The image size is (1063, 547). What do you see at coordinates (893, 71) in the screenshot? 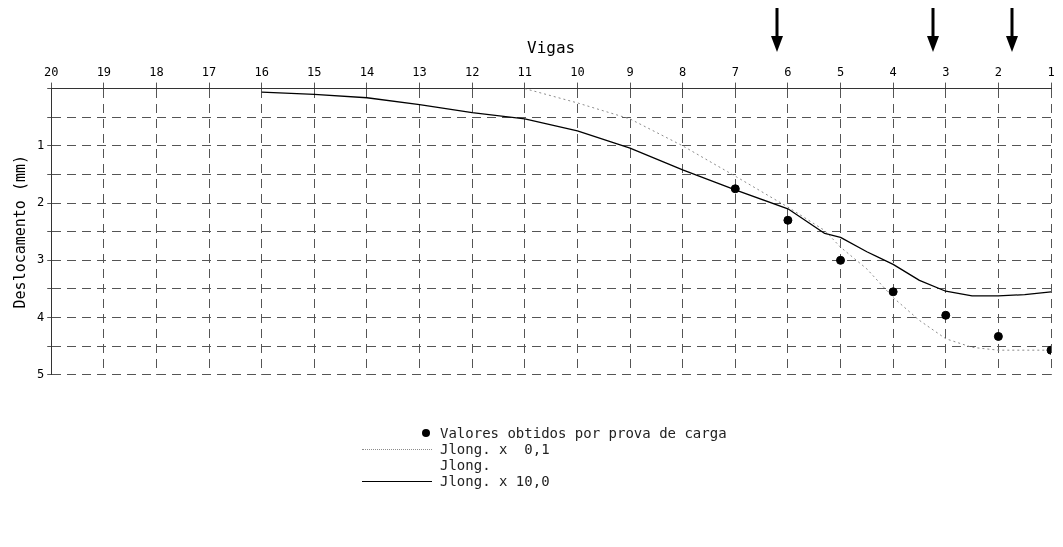
I see `x-tick-label: 4` at bounding box center [893, 71].